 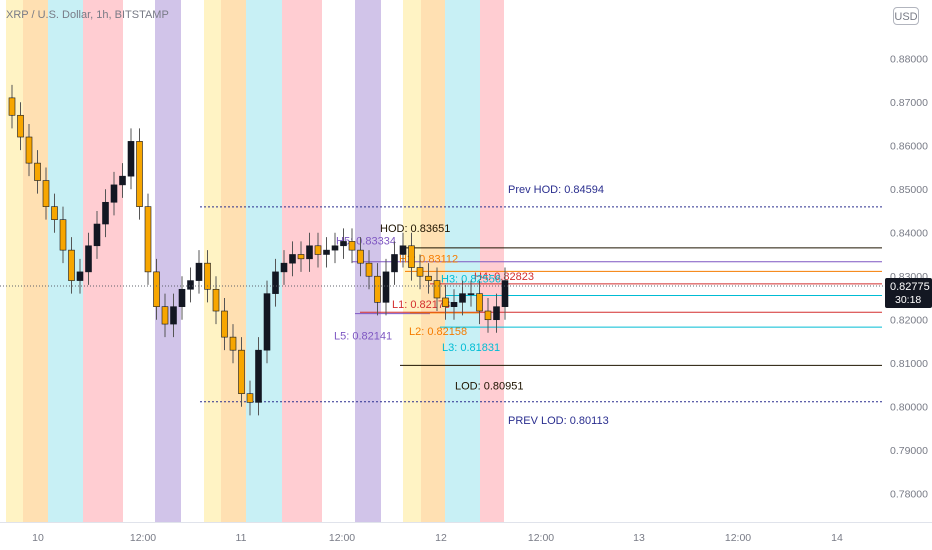 I want to click on level-label: L5: 0.82141, so click(x=363, y=337).